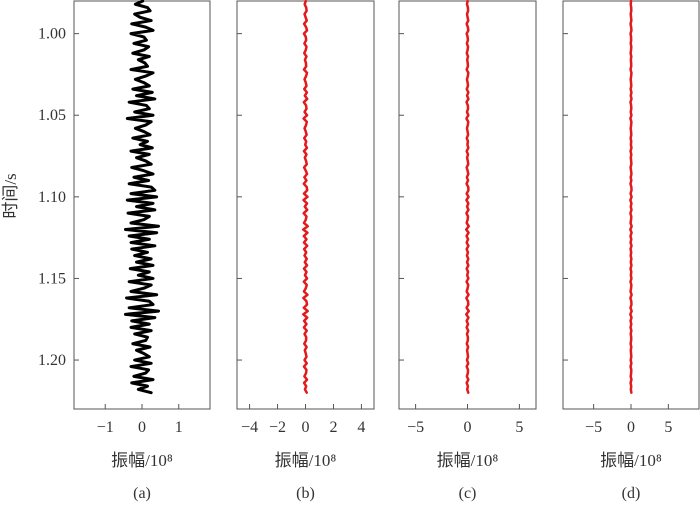 The width and height of the screenshot is (700, 505). What do you see at coordinates (105, 427) in the screenshot?
I see `x-tick-label: −1` at bounding box center [105, 427].